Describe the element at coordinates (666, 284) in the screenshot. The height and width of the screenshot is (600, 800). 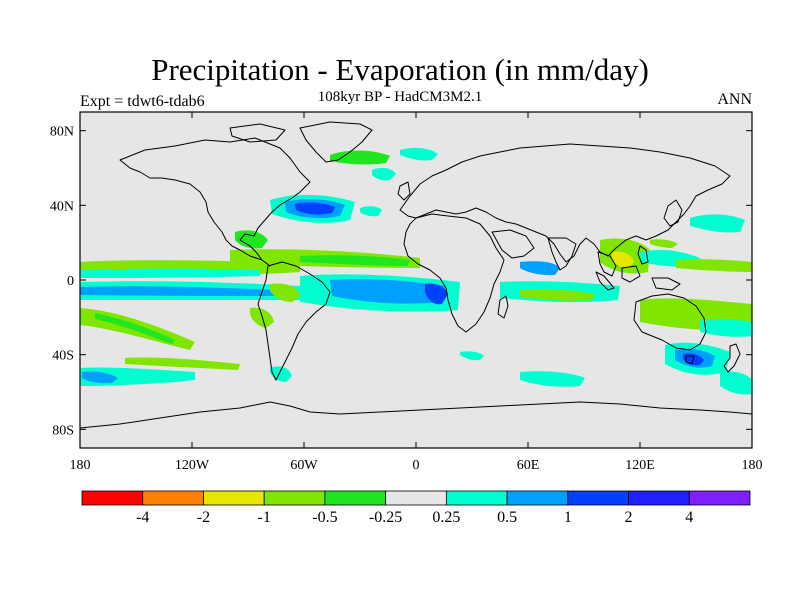
I see `continent-new-guinea` at that location.